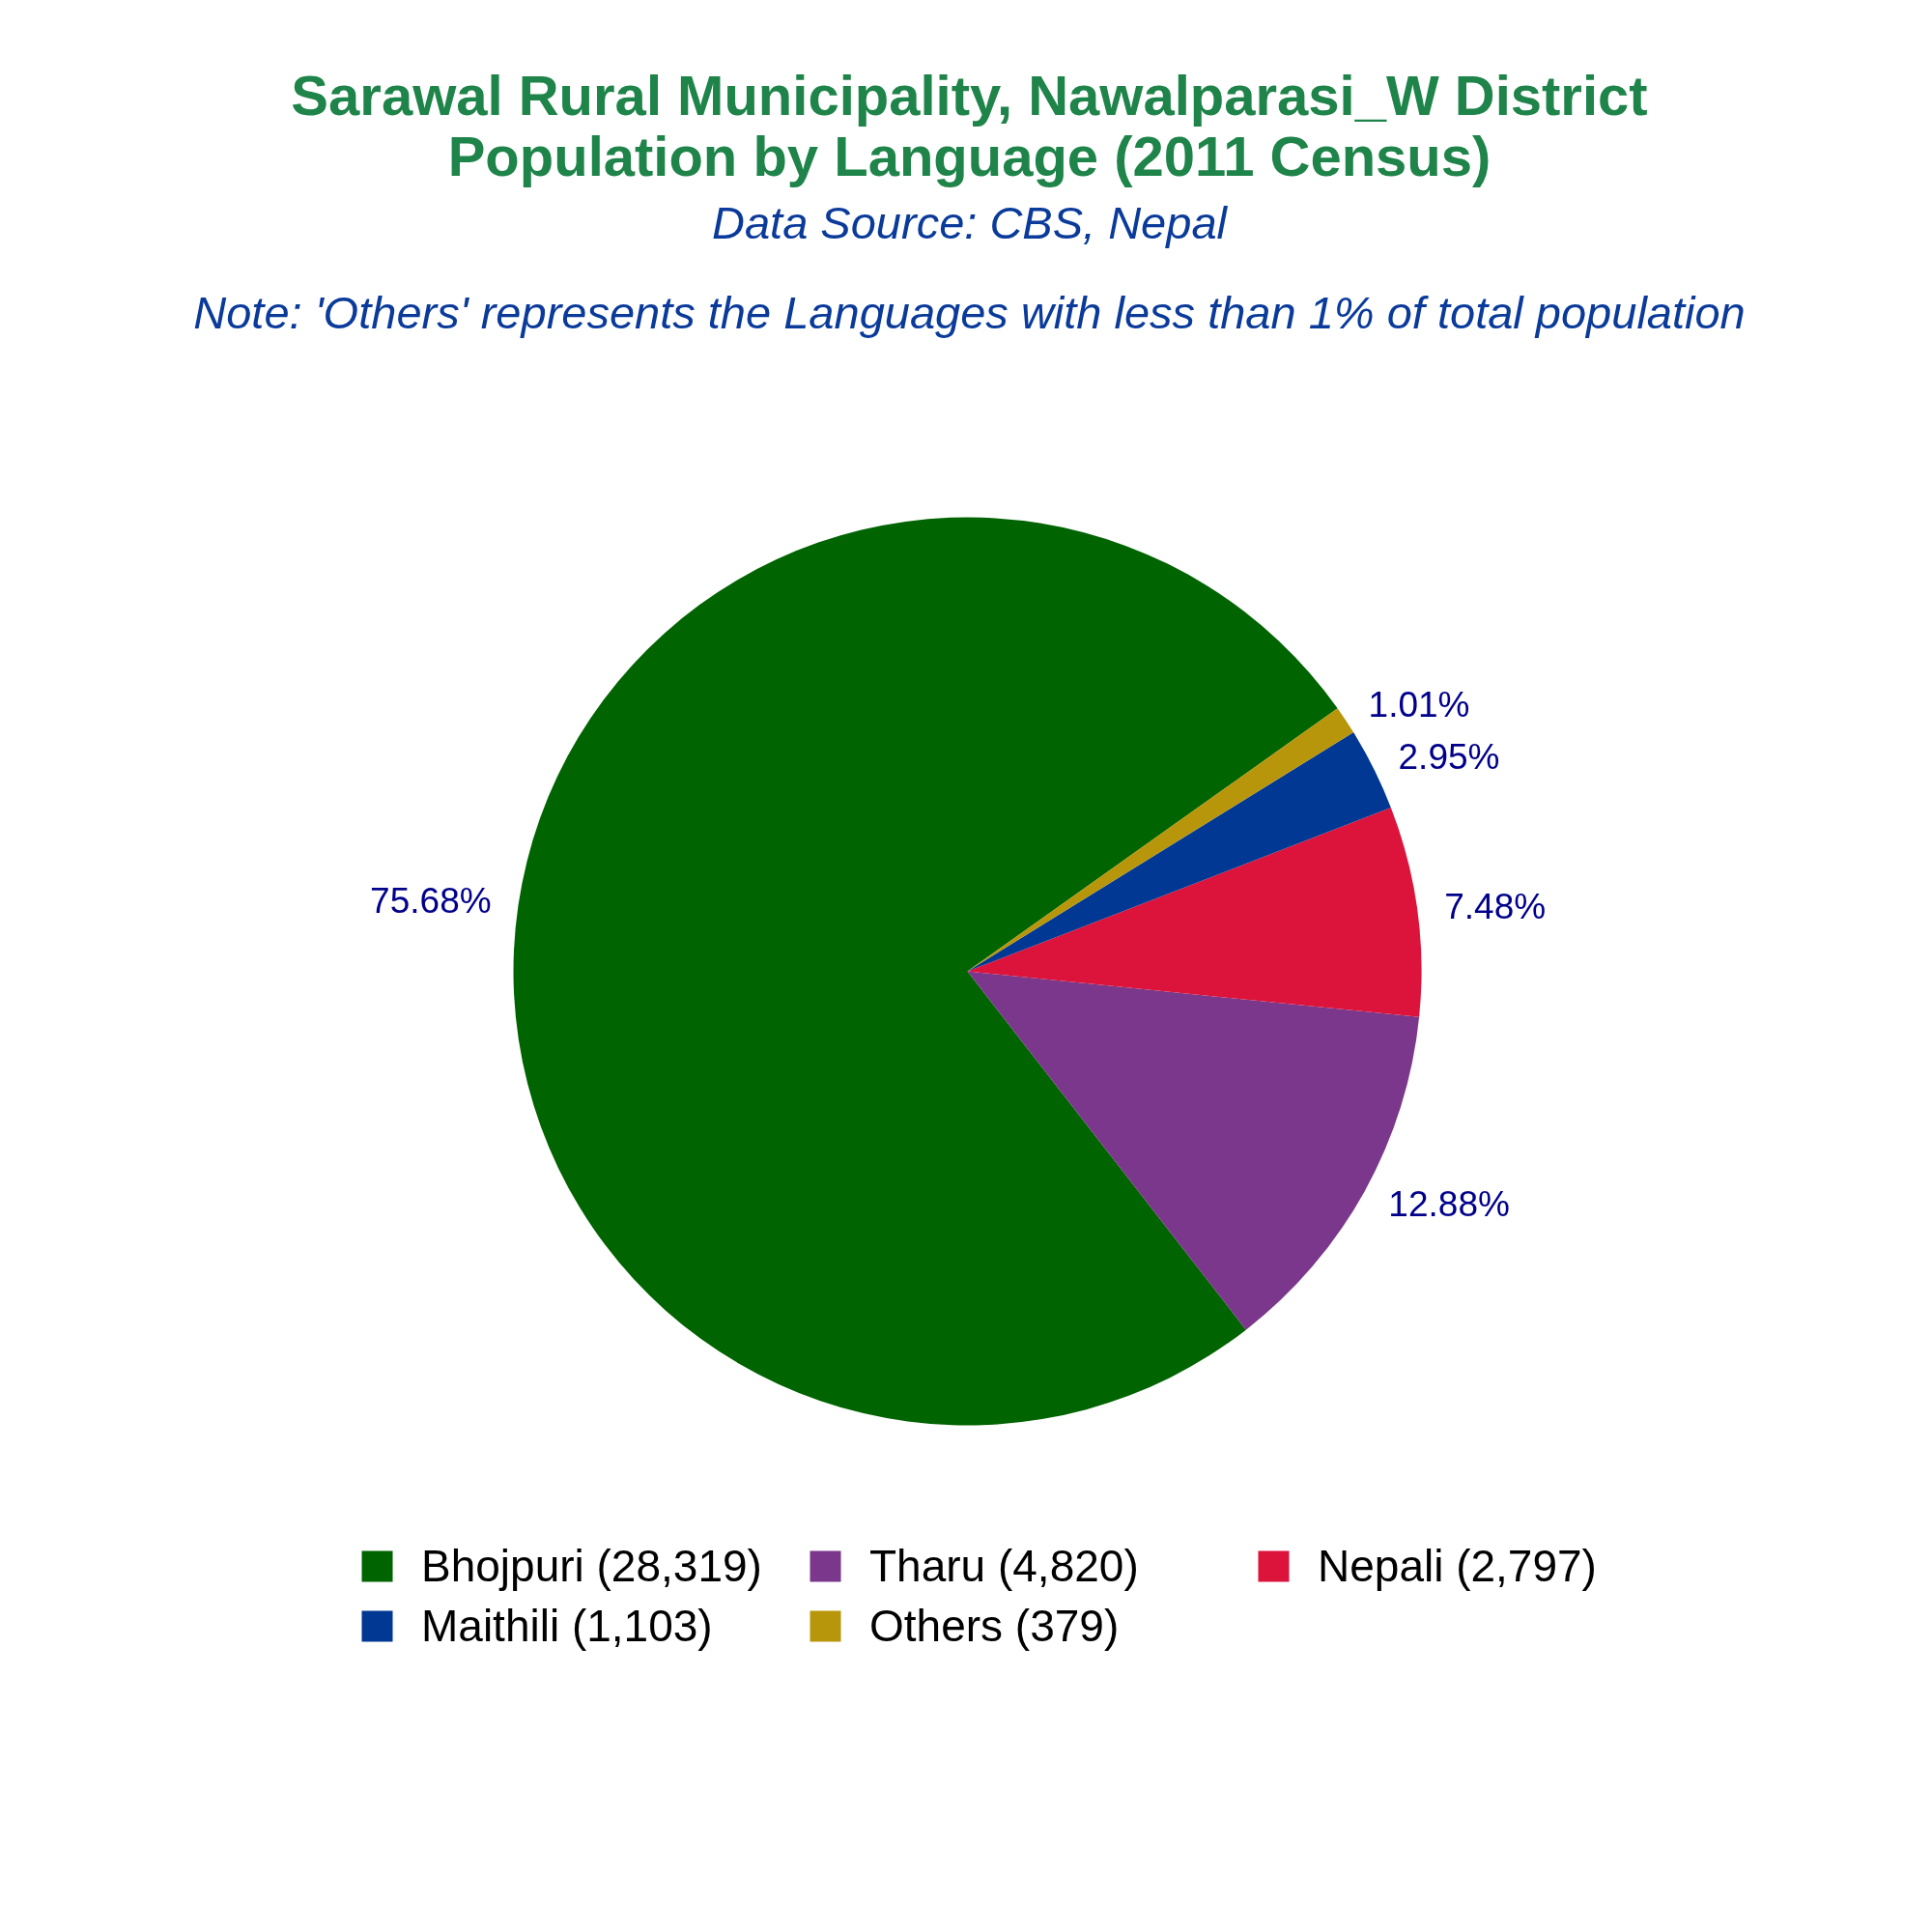 The image size is (1932, 1932). I want to click on data-label: 75.68%, so click(431, 901).